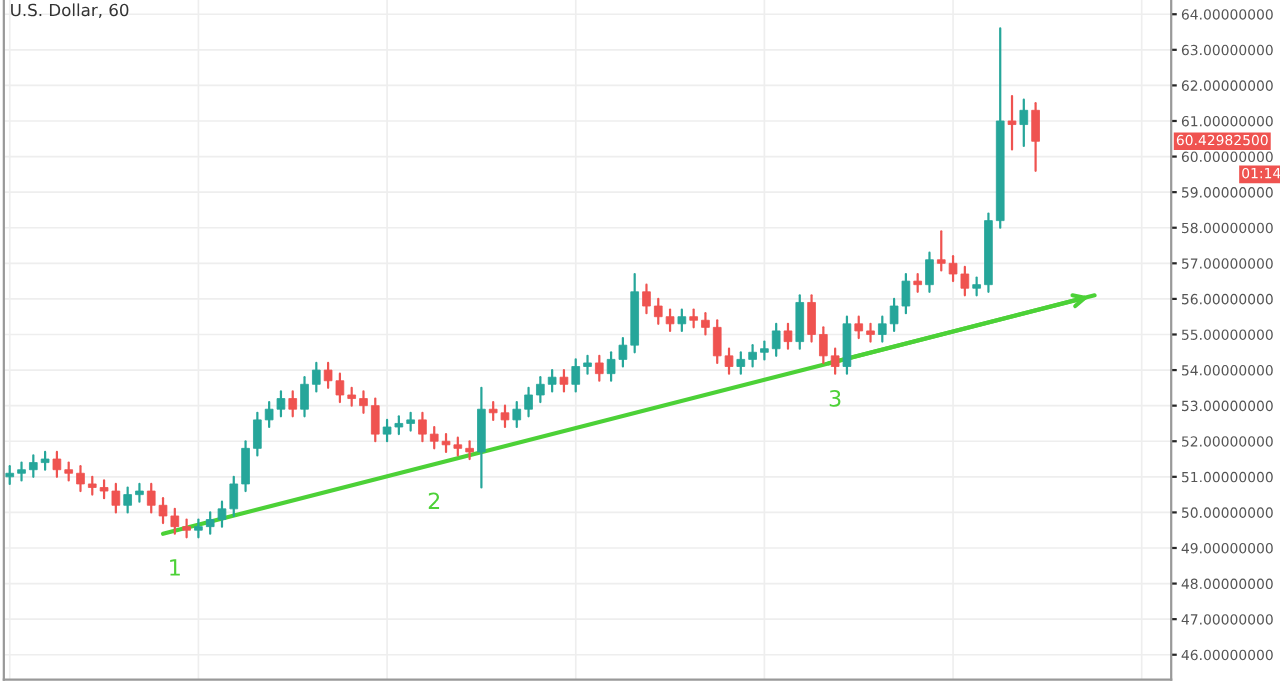 The width and height of the screenshot is (1280, 690). I want to click on annotation: 2, so click(434, 500).